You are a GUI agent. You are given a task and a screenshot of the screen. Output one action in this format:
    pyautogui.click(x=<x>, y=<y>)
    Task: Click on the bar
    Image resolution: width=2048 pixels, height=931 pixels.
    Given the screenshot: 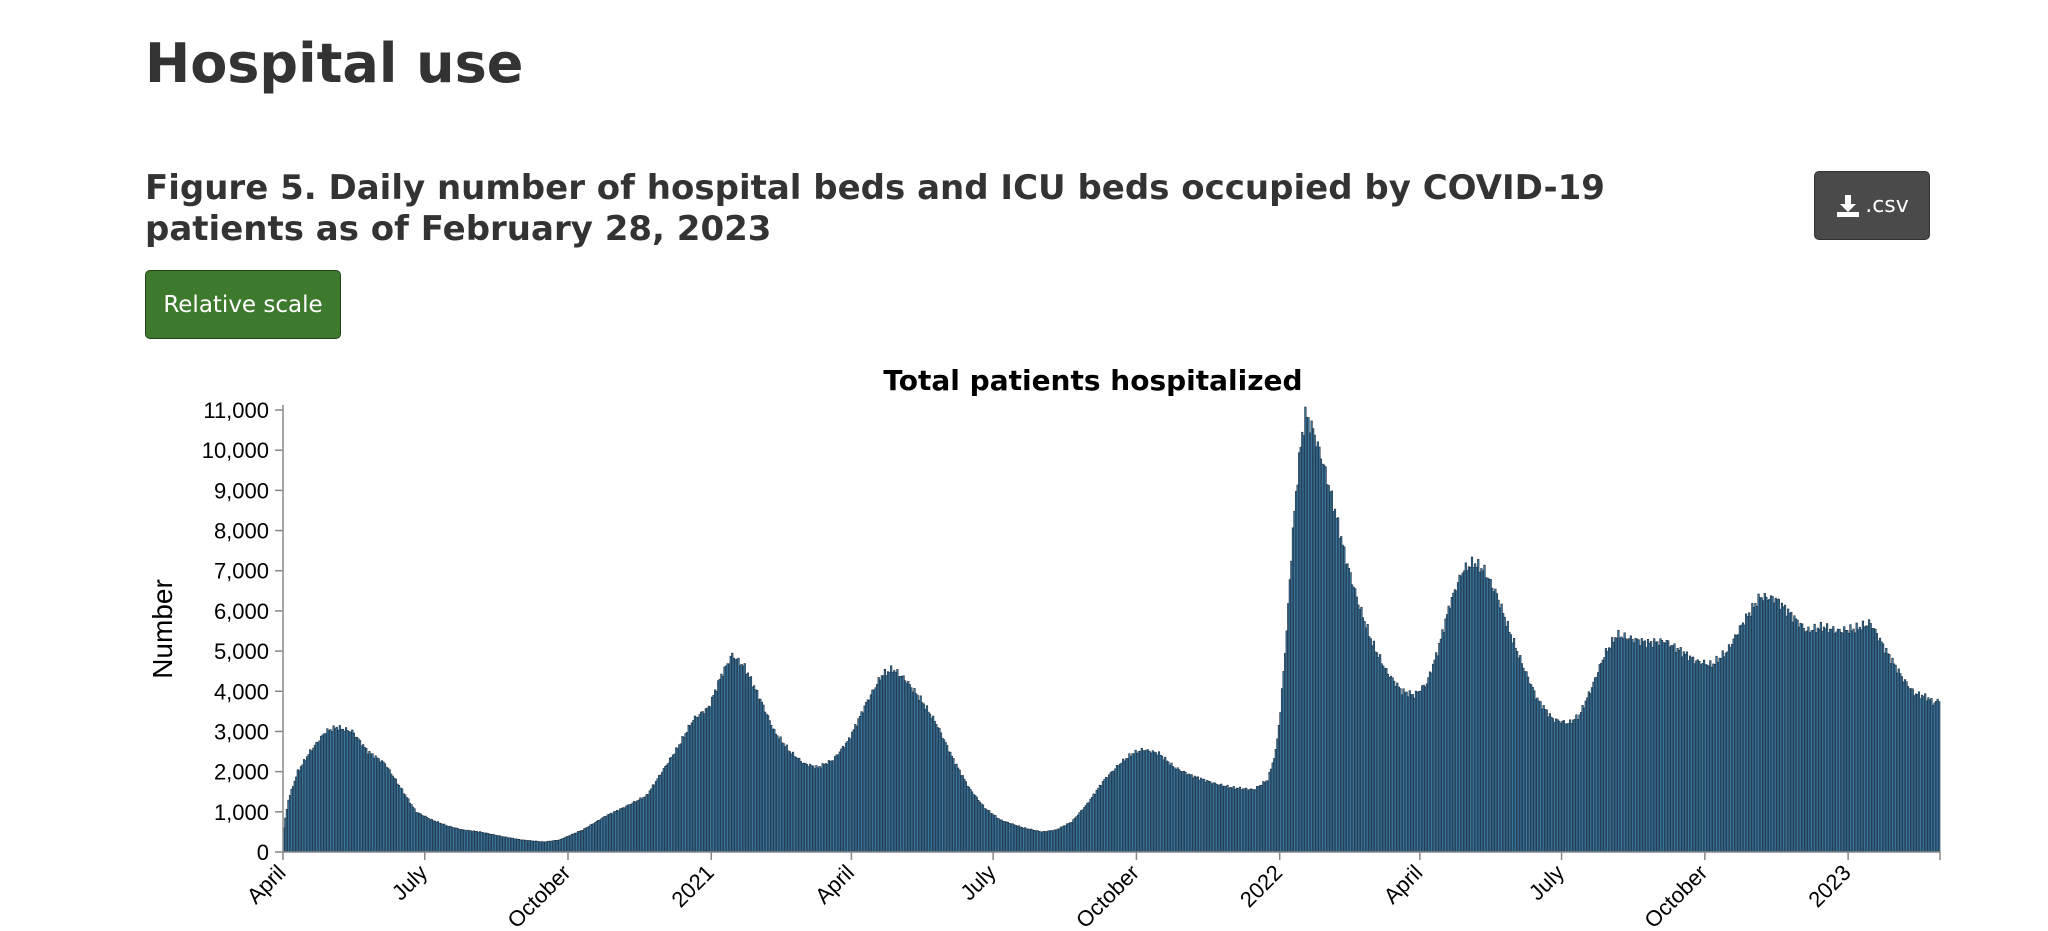 What is the action you would take?
    pyautogui.click(x=1939, y=777)
    